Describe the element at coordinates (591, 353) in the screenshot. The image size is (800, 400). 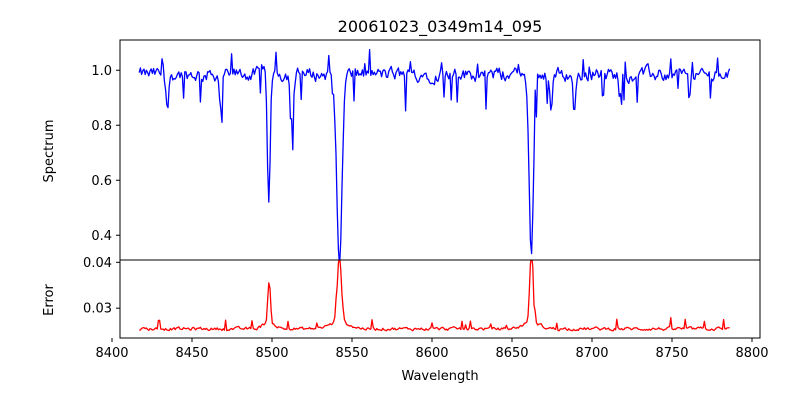
I see `xtick-label: 8700` at that location.